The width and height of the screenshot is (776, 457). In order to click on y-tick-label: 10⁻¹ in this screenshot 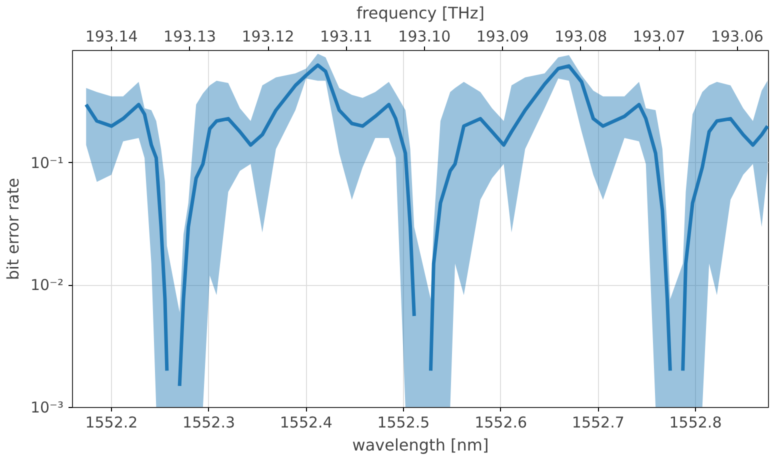, I will do `click(47, 163)`.